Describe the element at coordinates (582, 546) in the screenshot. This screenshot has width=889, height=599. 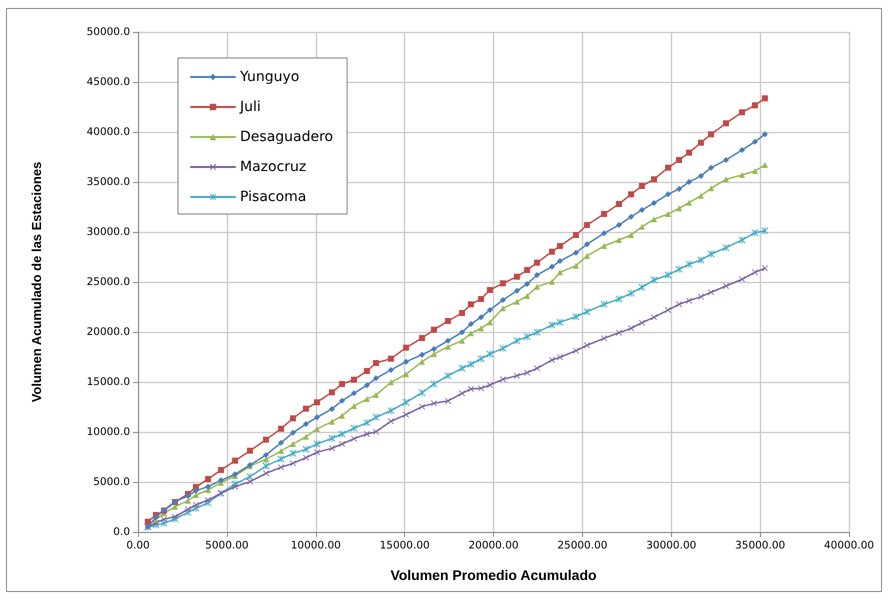
I see `x-tick-label: 25000.00` at that location.